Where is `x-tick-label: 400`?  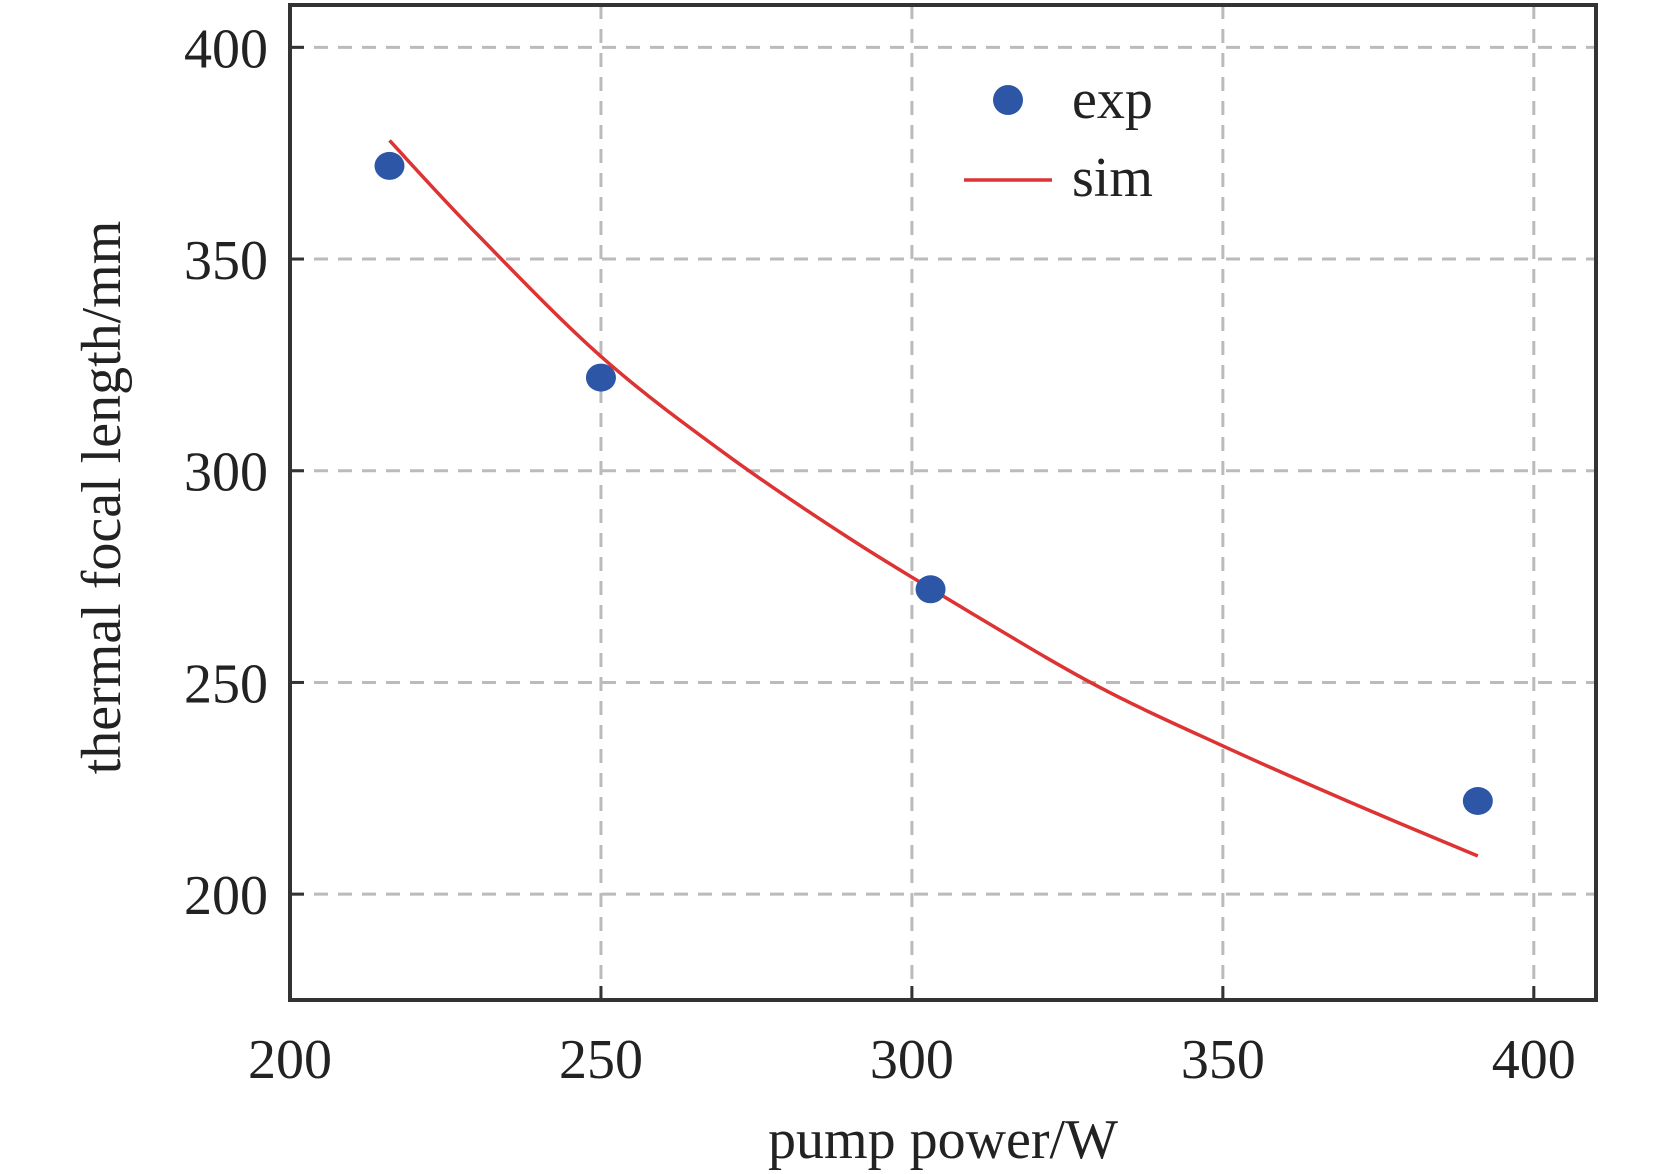
x-tick-label: 400 is located at coordinates (1534, 1060).